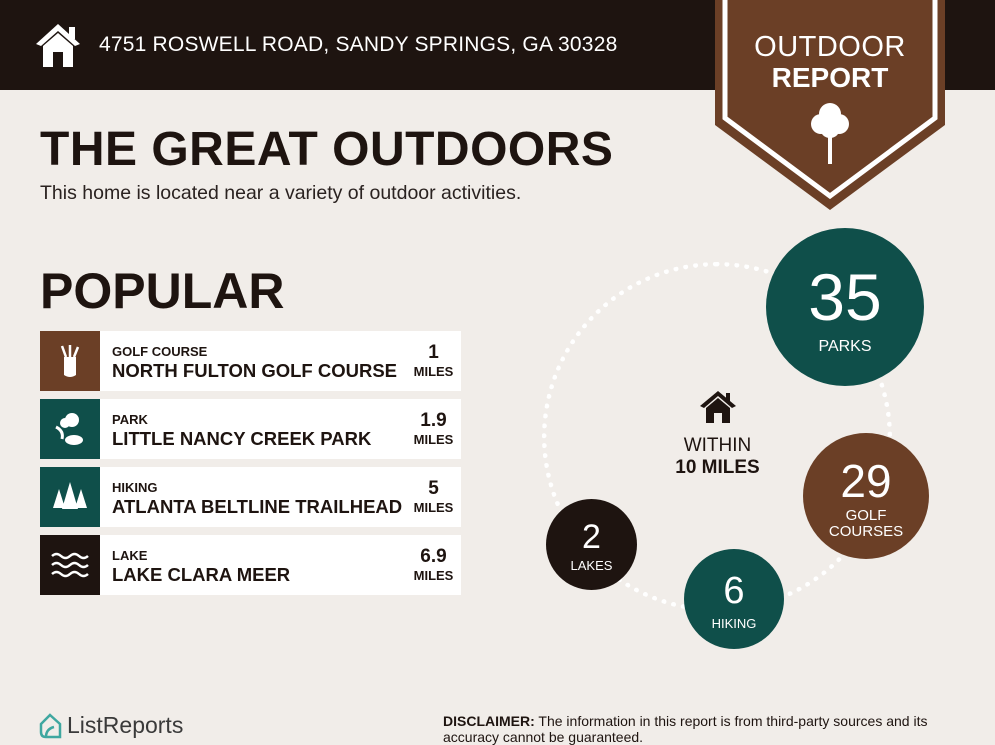 This screenshot has width=995, height=745. I want to click on tree-icon, so click(830, 133).